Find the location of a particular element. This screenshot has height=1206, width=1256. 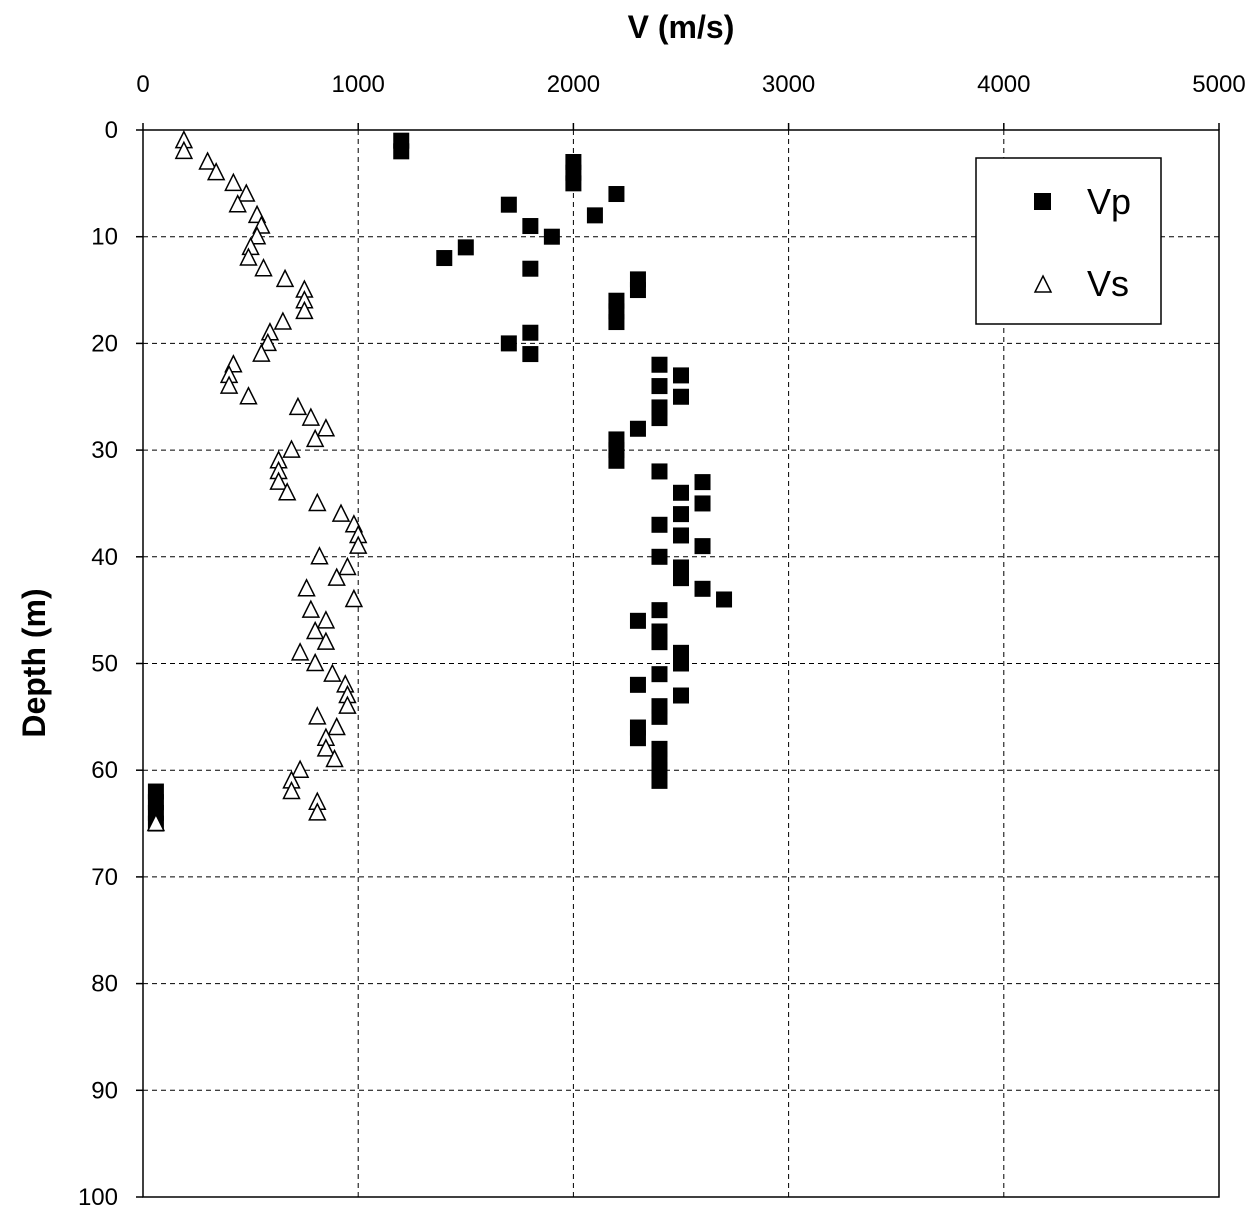

legend-box is located at coordinates (1068, 241).